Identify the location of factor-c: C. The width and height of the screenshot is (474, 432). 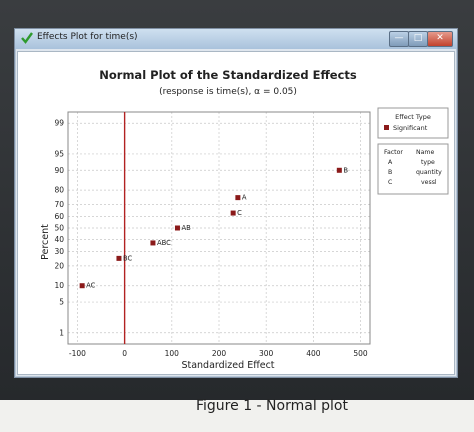
(390, 182).